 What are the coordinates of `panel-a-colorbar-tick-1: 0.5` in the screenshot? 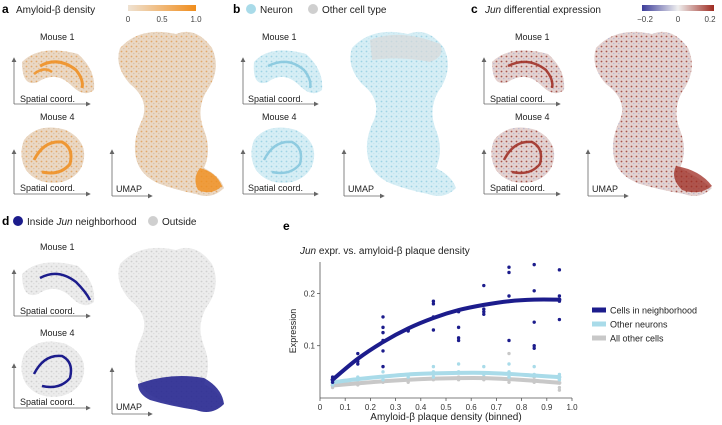 It's located at (162, 19).